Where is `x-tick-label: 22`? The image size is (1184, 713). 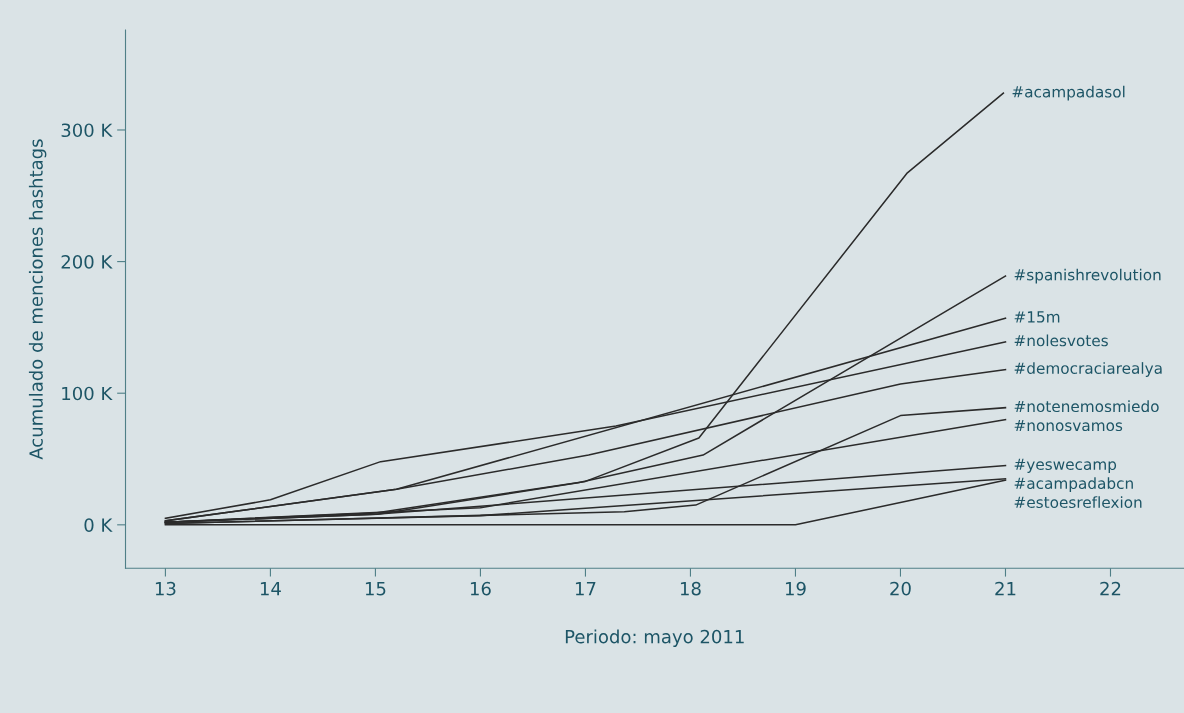
x-tick-label: 22 is located at coordinates (1110, 588).